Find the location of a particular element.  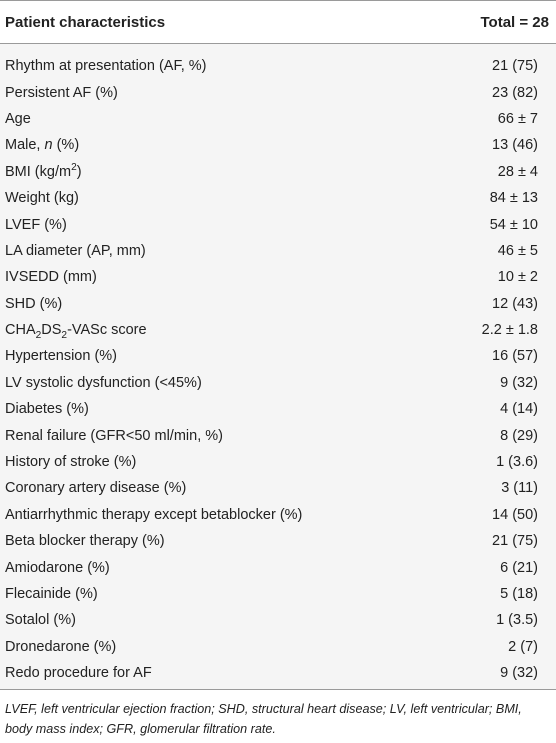

row-value: 46 ± 5 is located at coordinates (477, 251).